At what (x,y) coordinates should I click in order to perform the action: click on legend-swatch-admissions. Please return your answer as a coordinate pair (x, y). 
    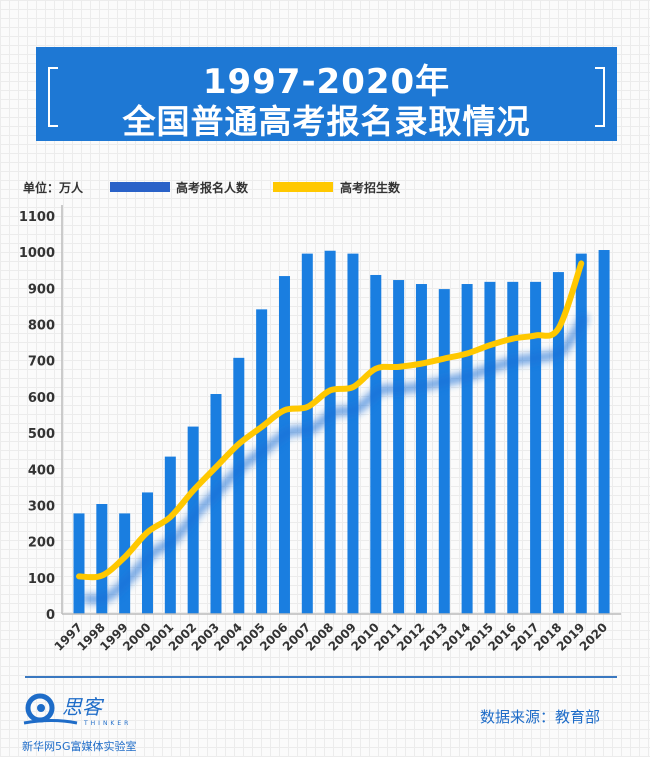
    Looking at the image, I should click on (303, 187).